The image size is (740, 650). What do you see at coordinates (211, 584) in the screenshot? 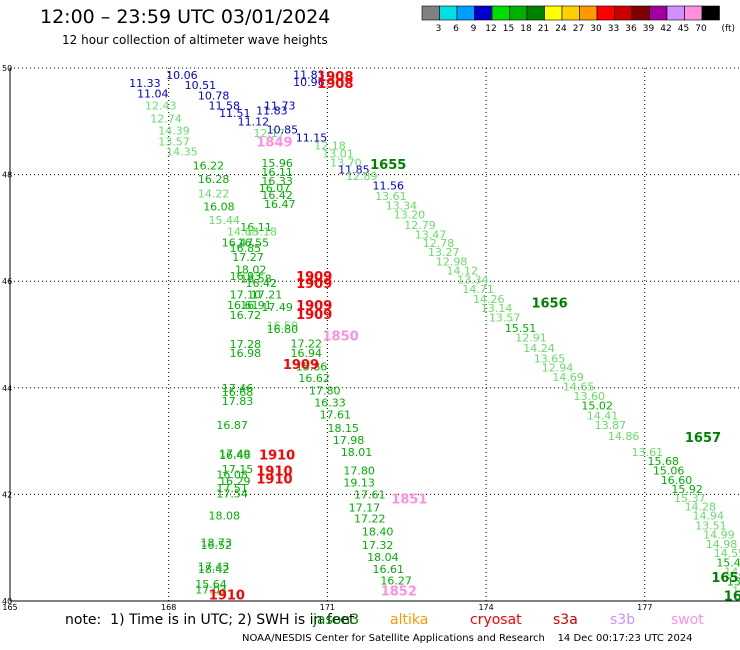
I see `wave-height-label: 15.64` at bounding box center [211, 584].